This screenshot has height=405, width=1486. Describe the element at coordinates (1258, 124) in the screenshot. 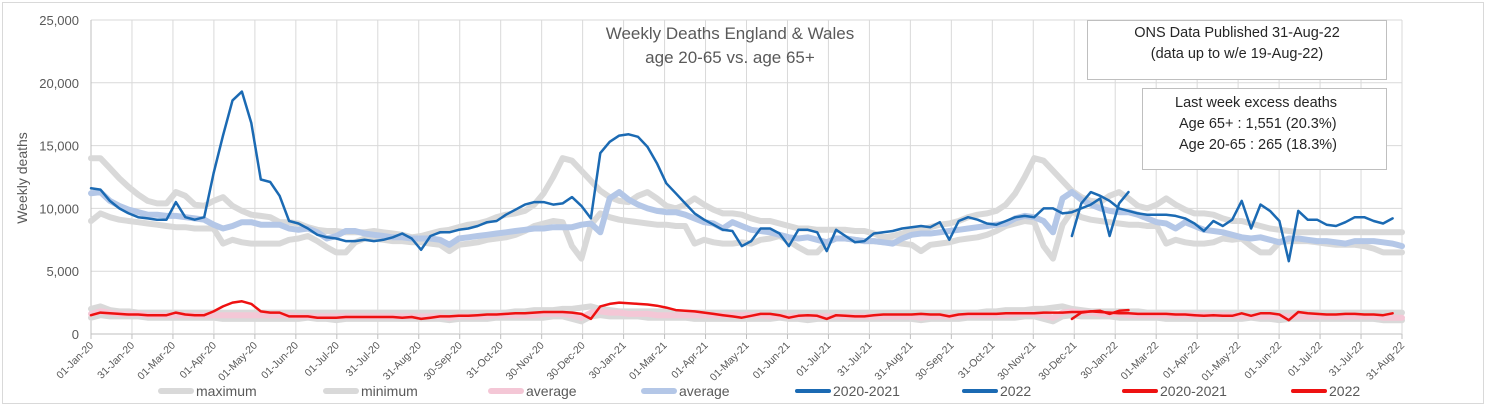

I see `excess-deaths-65-plus: Age 65+ : 1,551 (20.3%)` at that location.